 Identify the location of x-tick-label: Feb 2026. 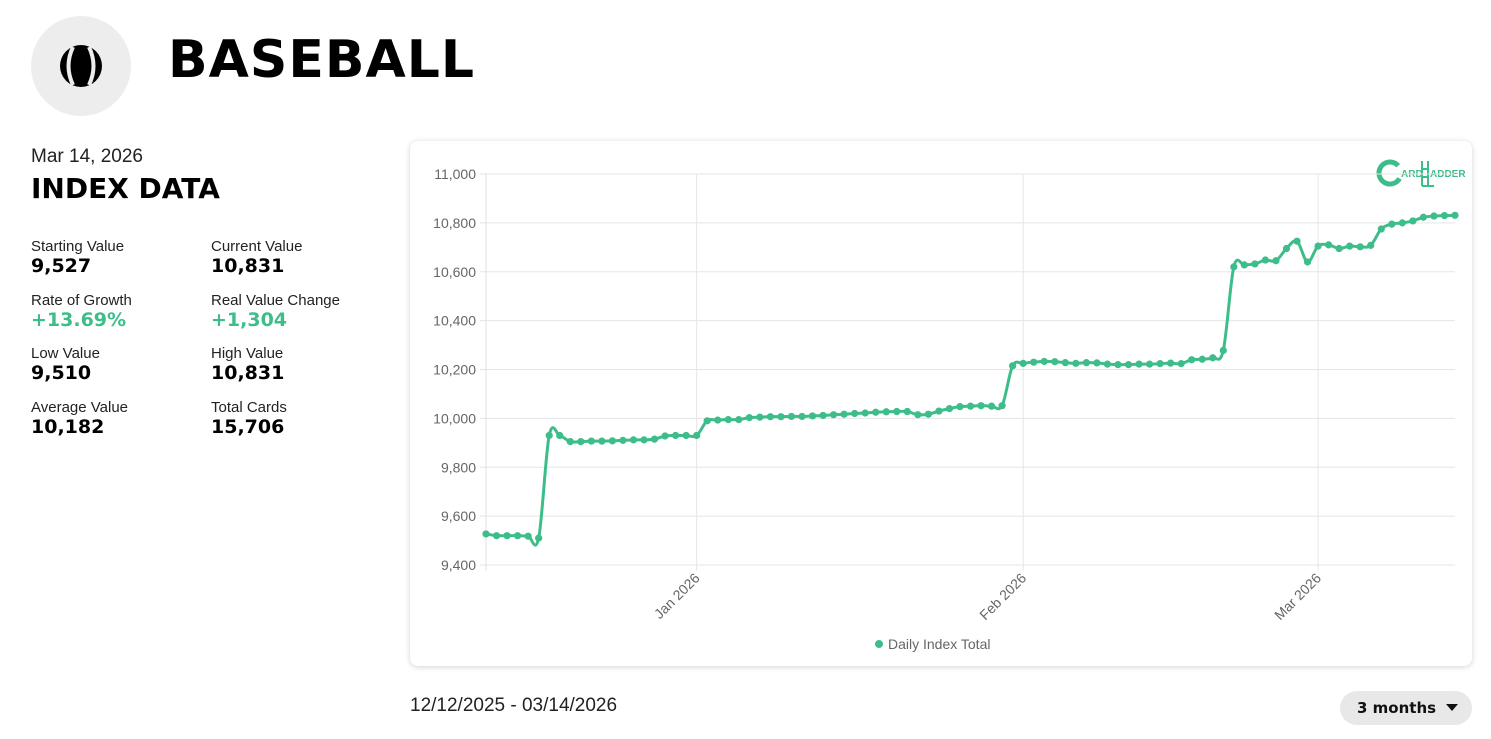
(1002, 596).